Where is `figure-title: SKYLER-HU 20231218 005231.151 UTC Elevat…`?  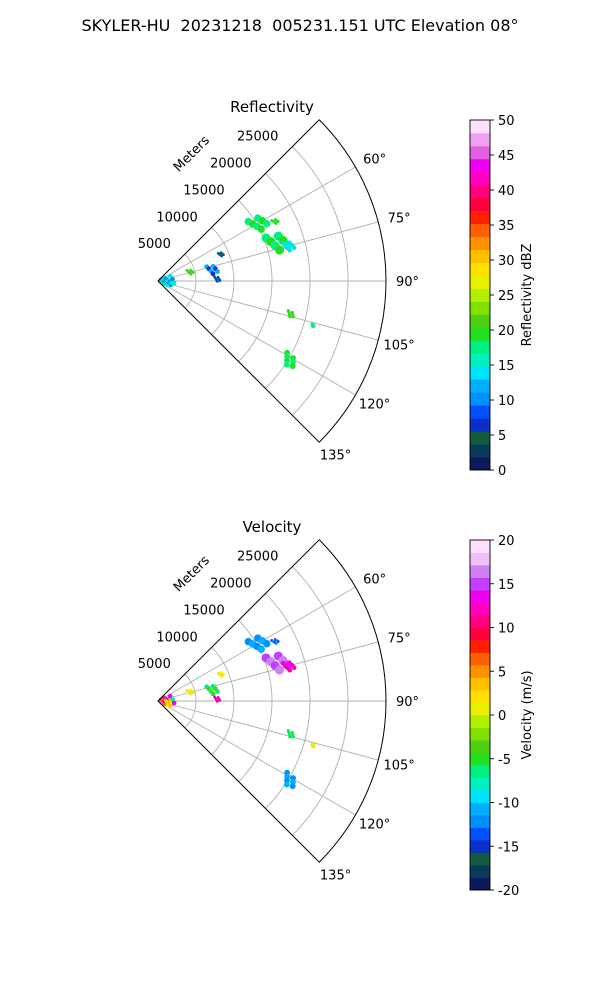 figure-title: SKYLER-HU 20231218 005231.151 UTC Elevat… is located at coordinates (300, 25).